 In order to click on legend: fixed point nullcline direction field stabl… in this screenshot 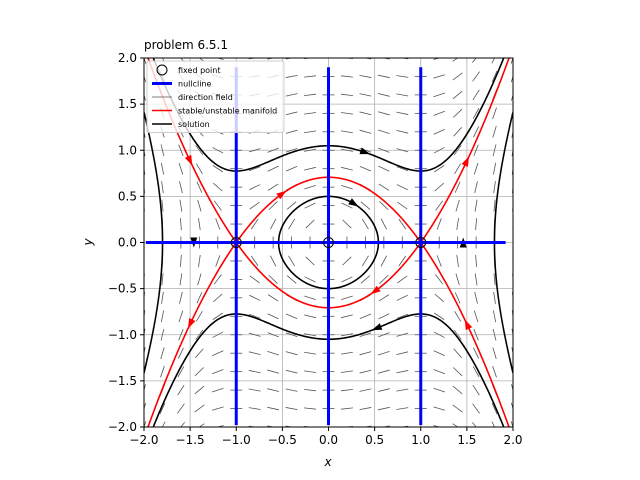, I will do `click(215, 96)`.